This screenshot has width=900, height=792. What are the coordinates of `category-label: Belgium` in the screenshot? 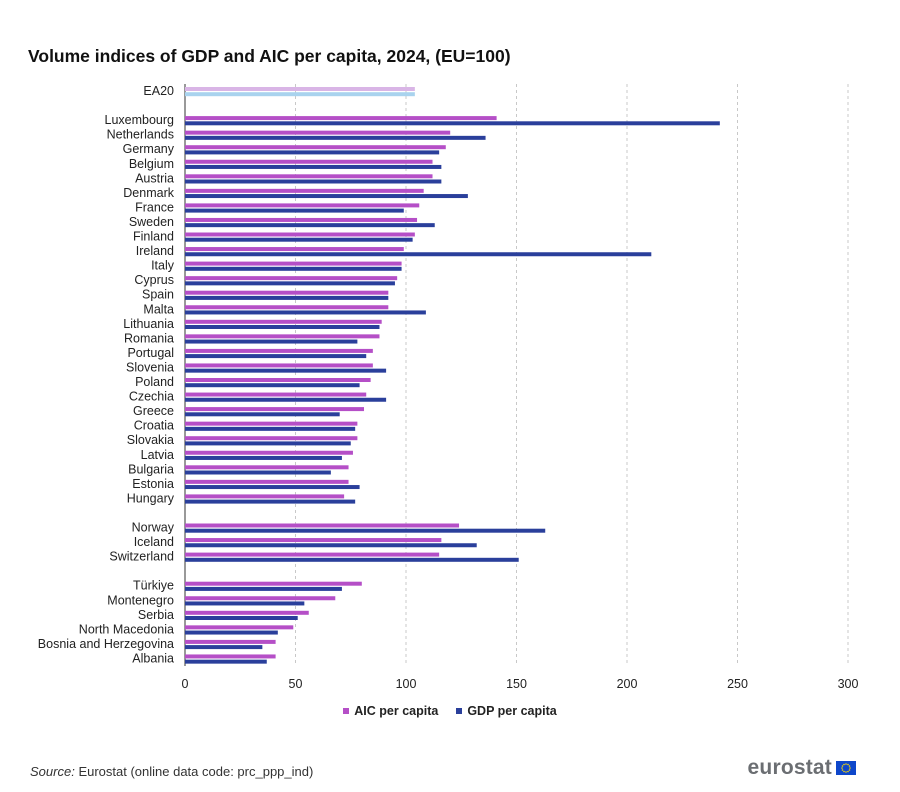 It's located at (151, 164).